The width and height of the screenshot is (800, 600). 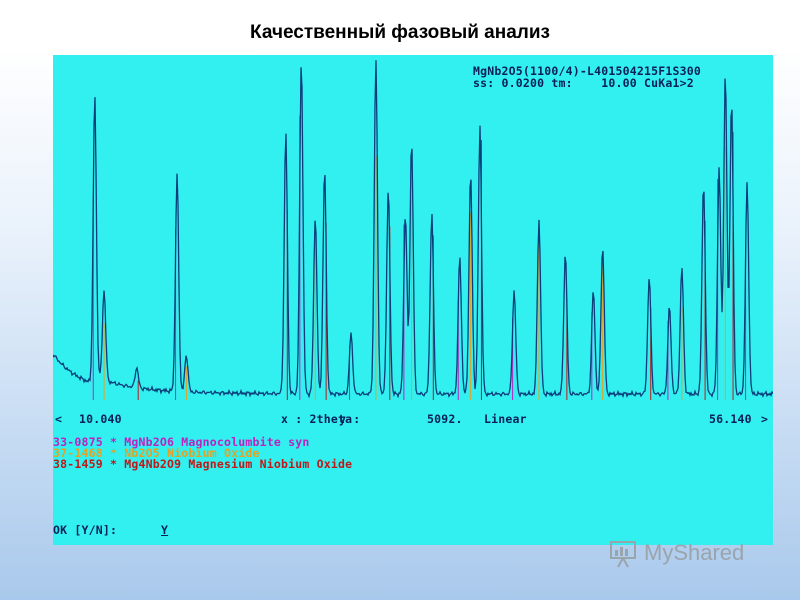 I want to click on scroll-left-arrow: <, so click(x=59, y=419).